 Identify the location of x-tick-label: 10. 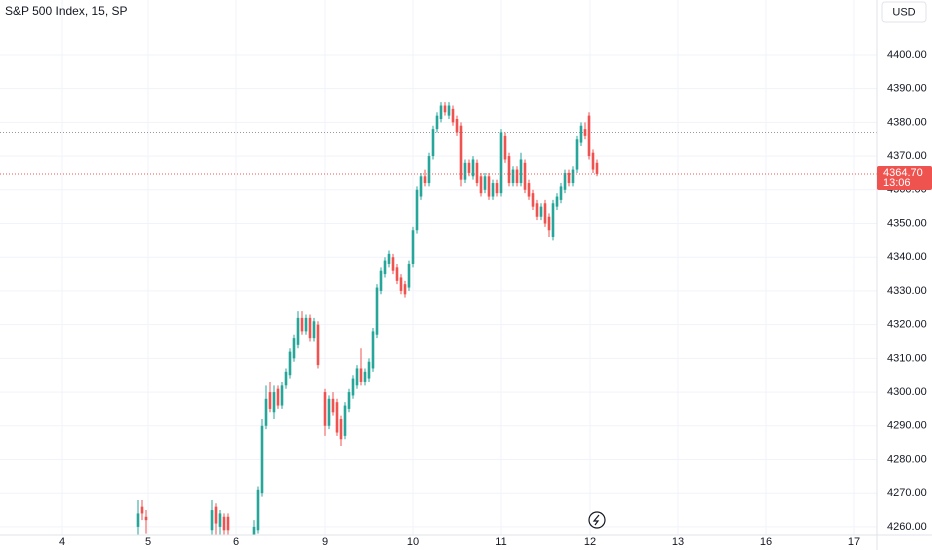
(413, 542).